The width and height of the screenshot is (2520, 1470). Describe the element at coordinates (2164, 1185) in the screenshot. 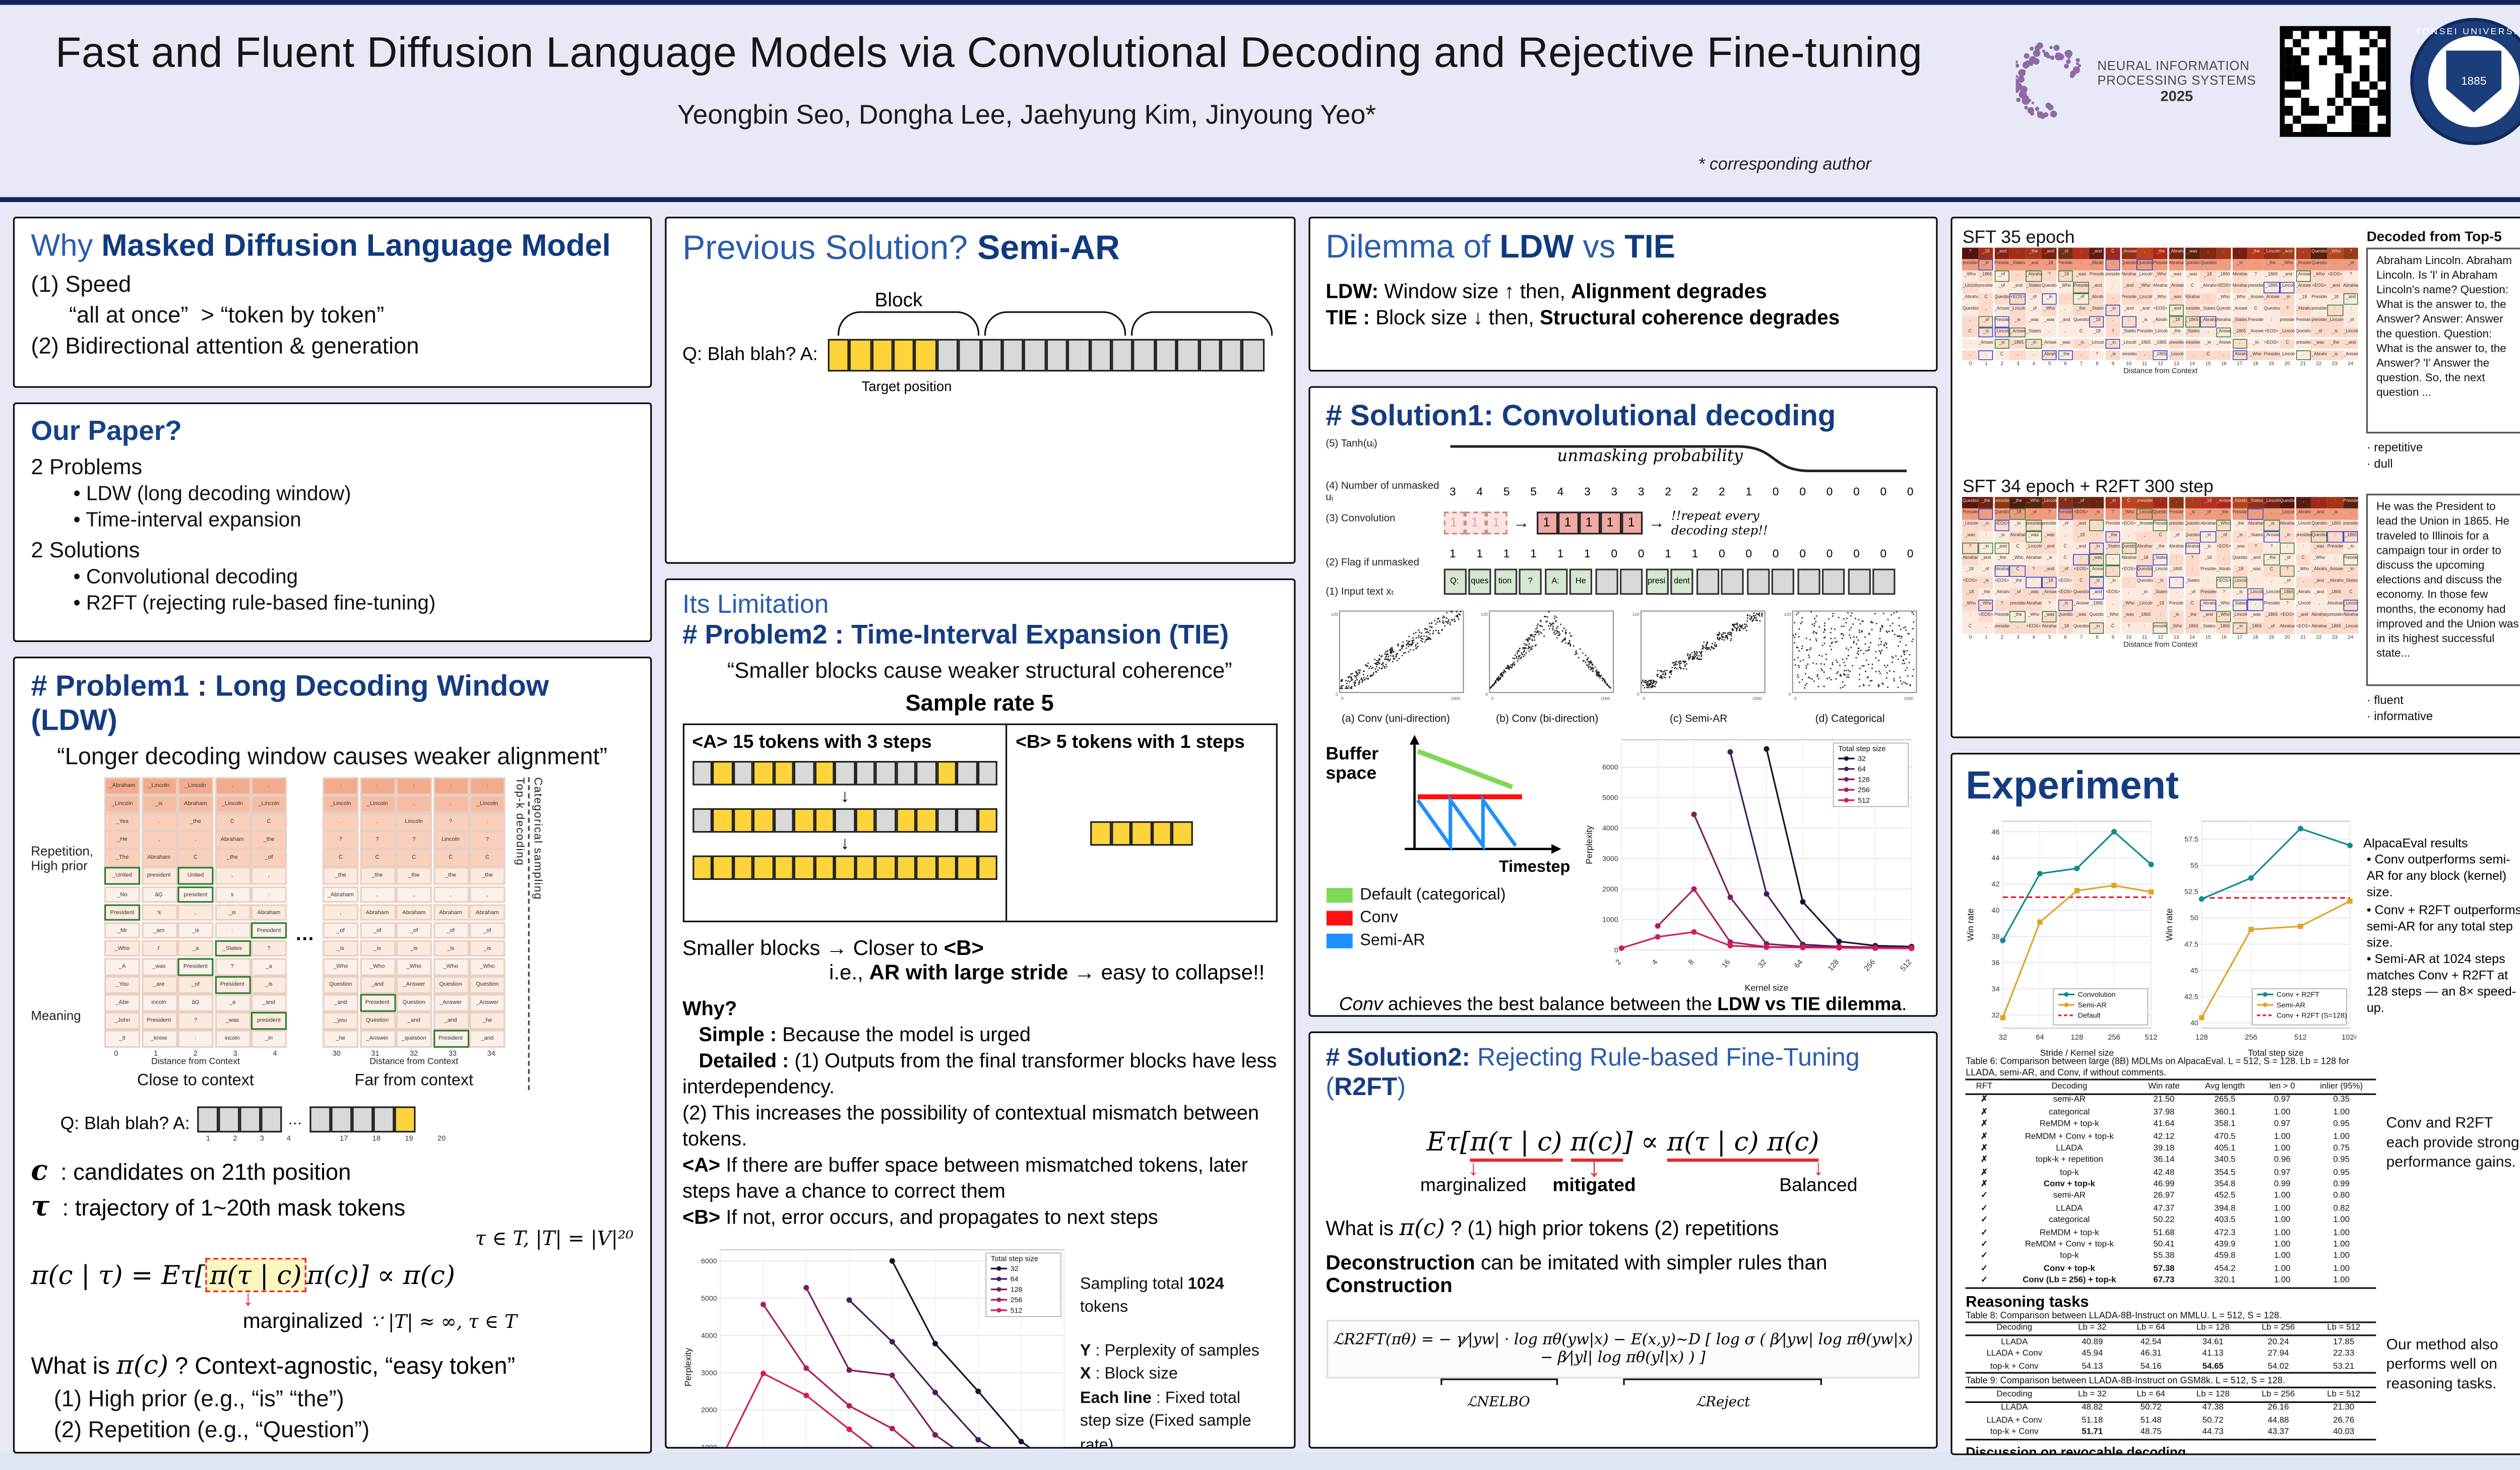

I see `table-cell: 46.99` at that location.